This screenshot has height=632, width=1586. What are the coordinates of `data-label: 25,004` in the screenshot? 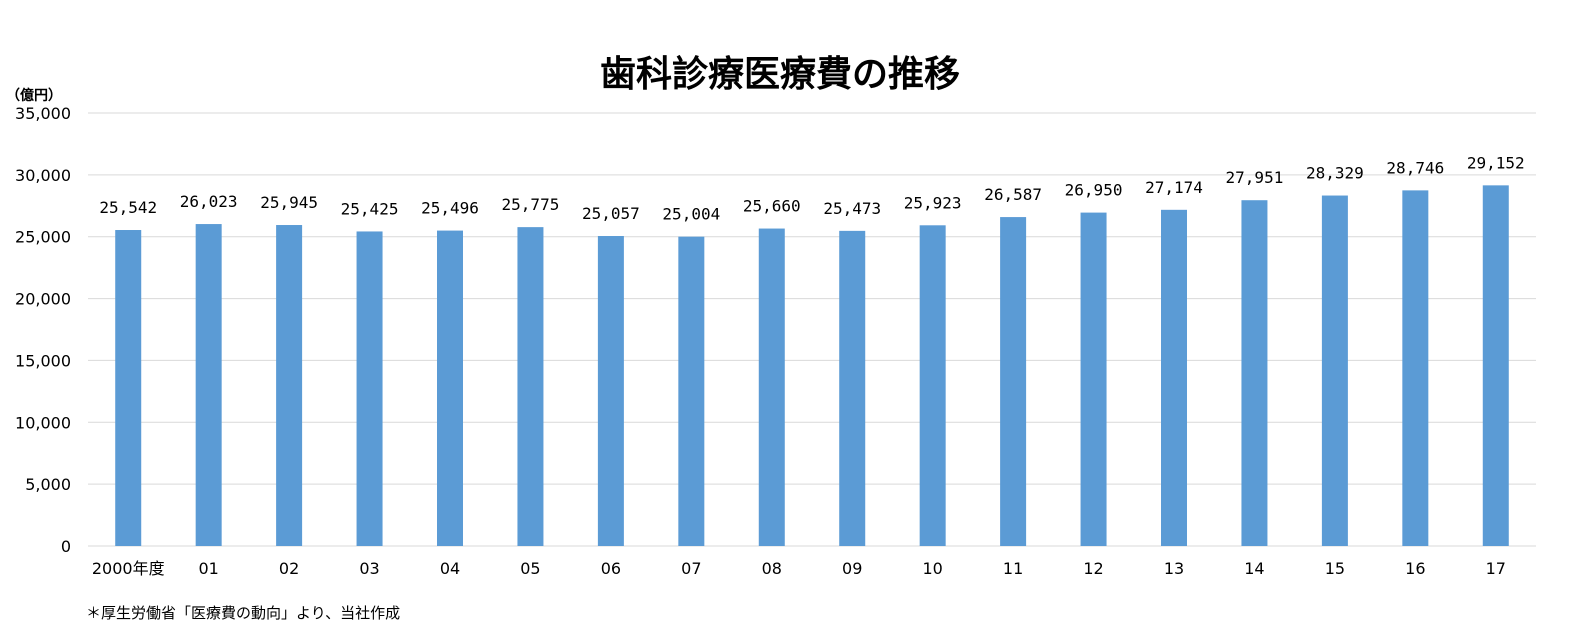 It's located at (691, 214).